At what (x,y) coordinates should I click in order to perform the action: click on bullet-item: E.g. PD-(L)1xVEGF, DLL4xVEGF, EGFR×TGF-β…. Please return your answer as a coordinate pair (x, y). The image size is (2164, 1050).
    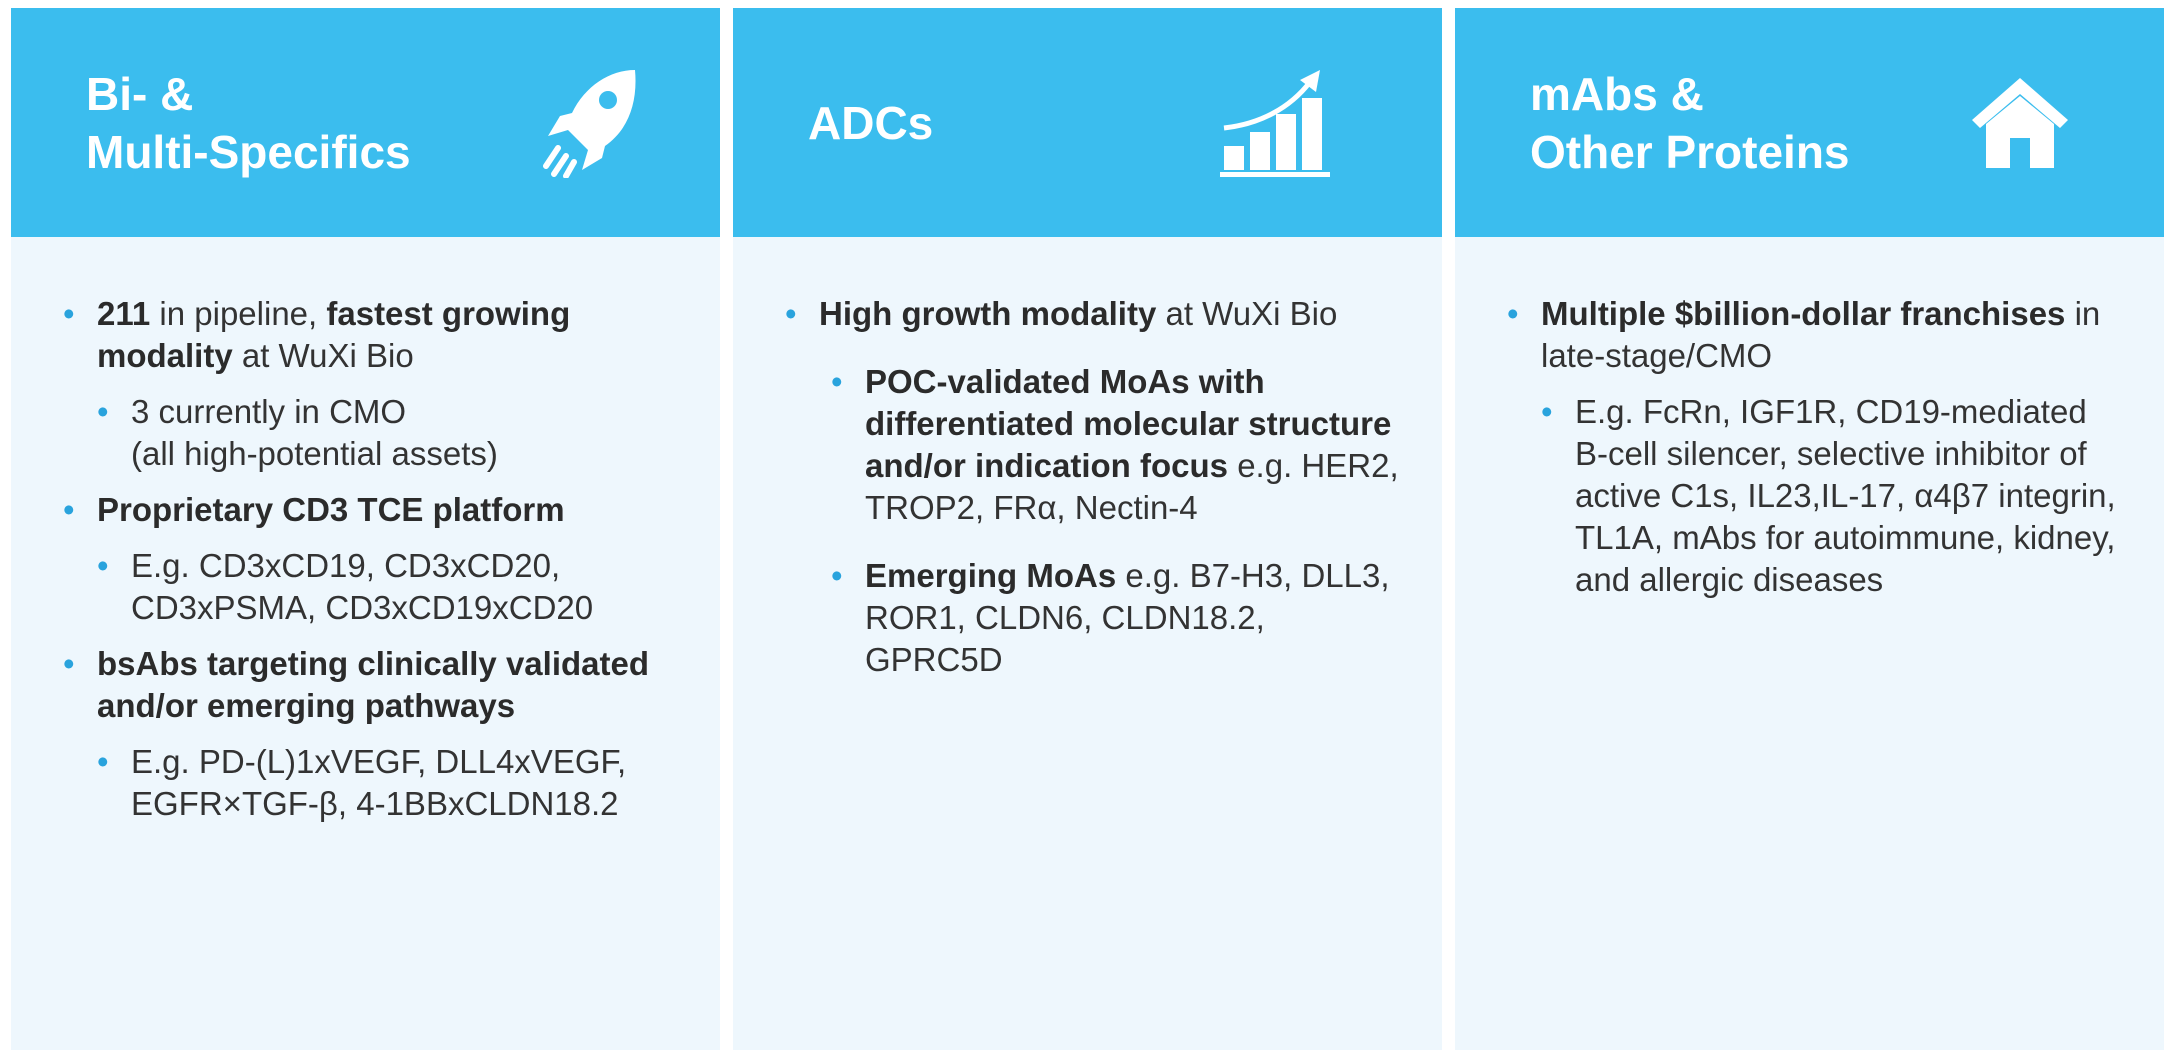
    Looking at the image, I should click on (388, 783).